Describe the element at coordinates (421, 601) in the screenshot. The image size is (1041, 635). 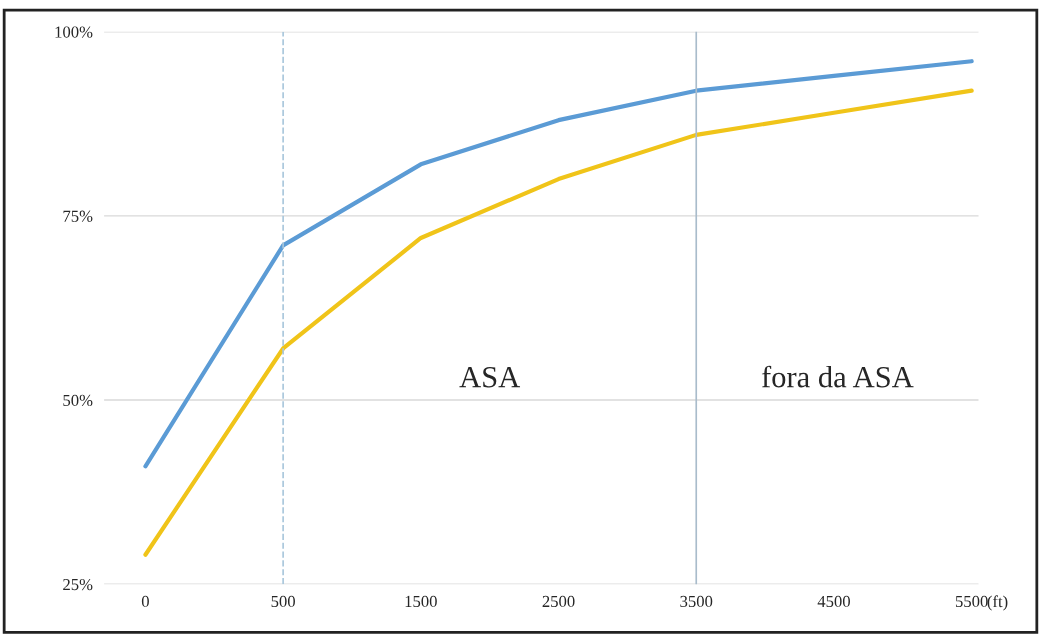
I see `x-tick-label: 1500` at that location.